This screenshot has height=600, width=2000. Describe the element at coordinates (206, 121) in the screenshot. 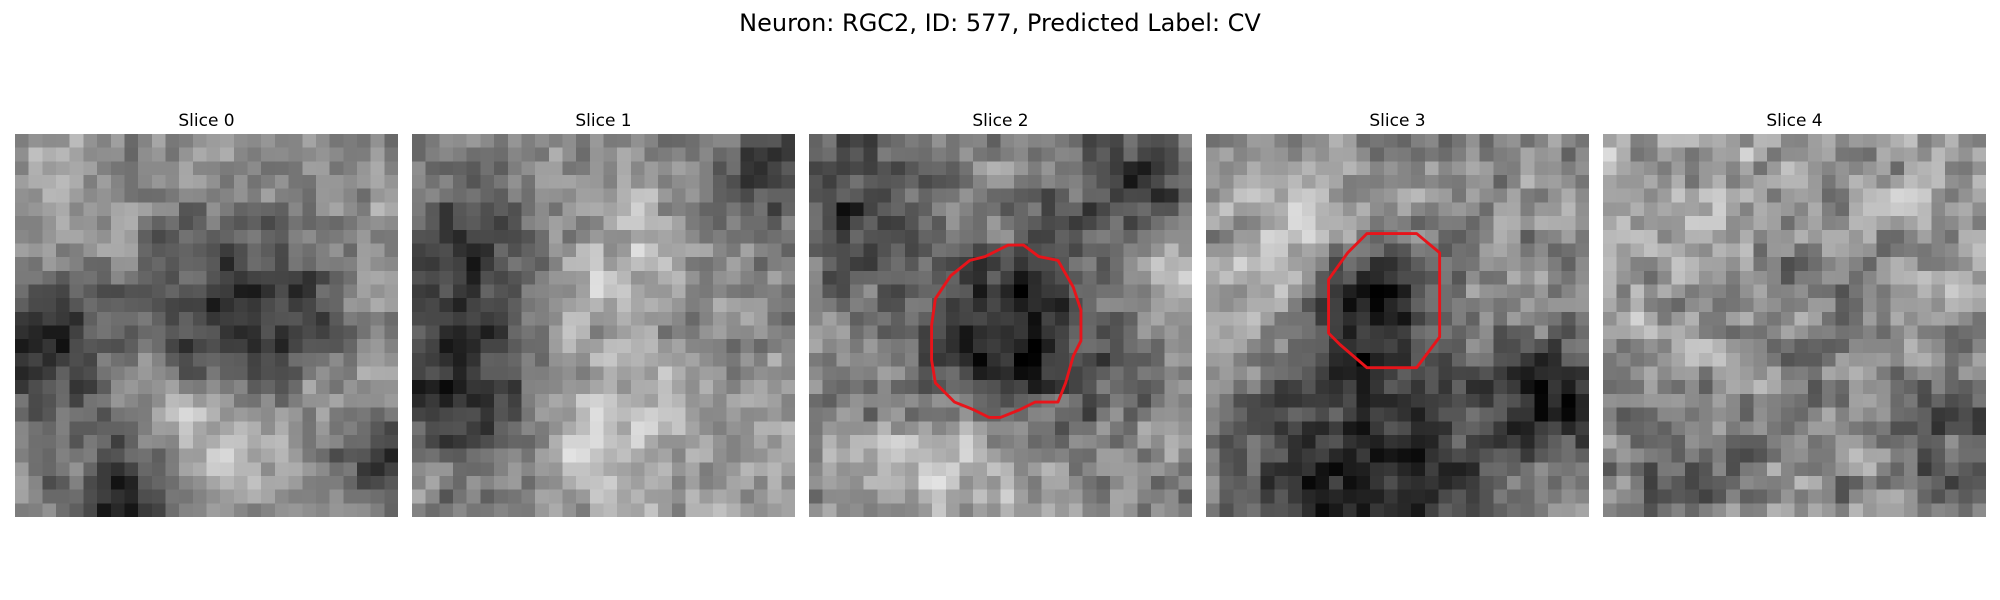

I see `slice-title: Slice 0` at that location.